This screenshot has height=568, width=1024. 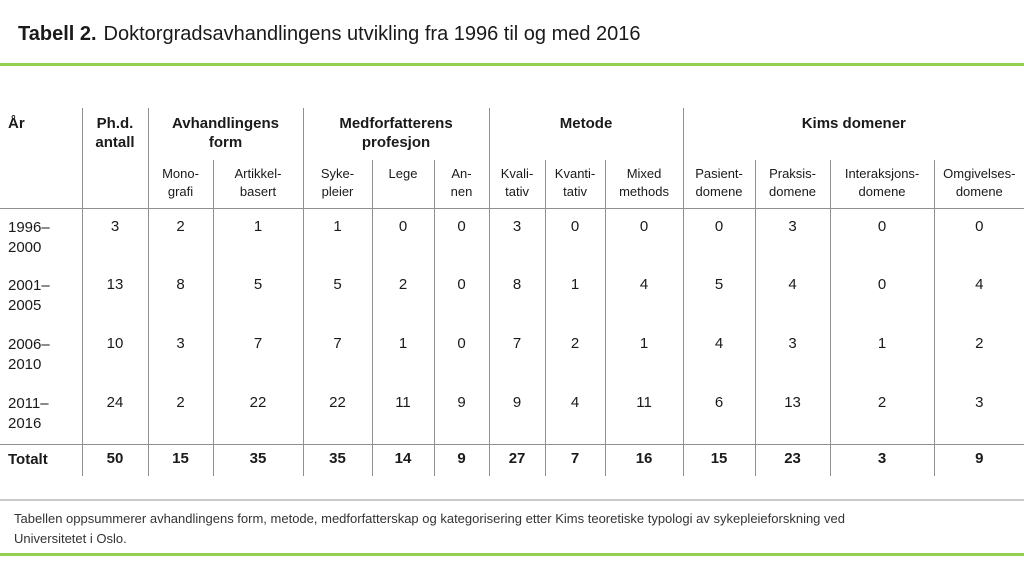 I want to click on row-label-period: 1996– 2000, so click(x=29, y=237).